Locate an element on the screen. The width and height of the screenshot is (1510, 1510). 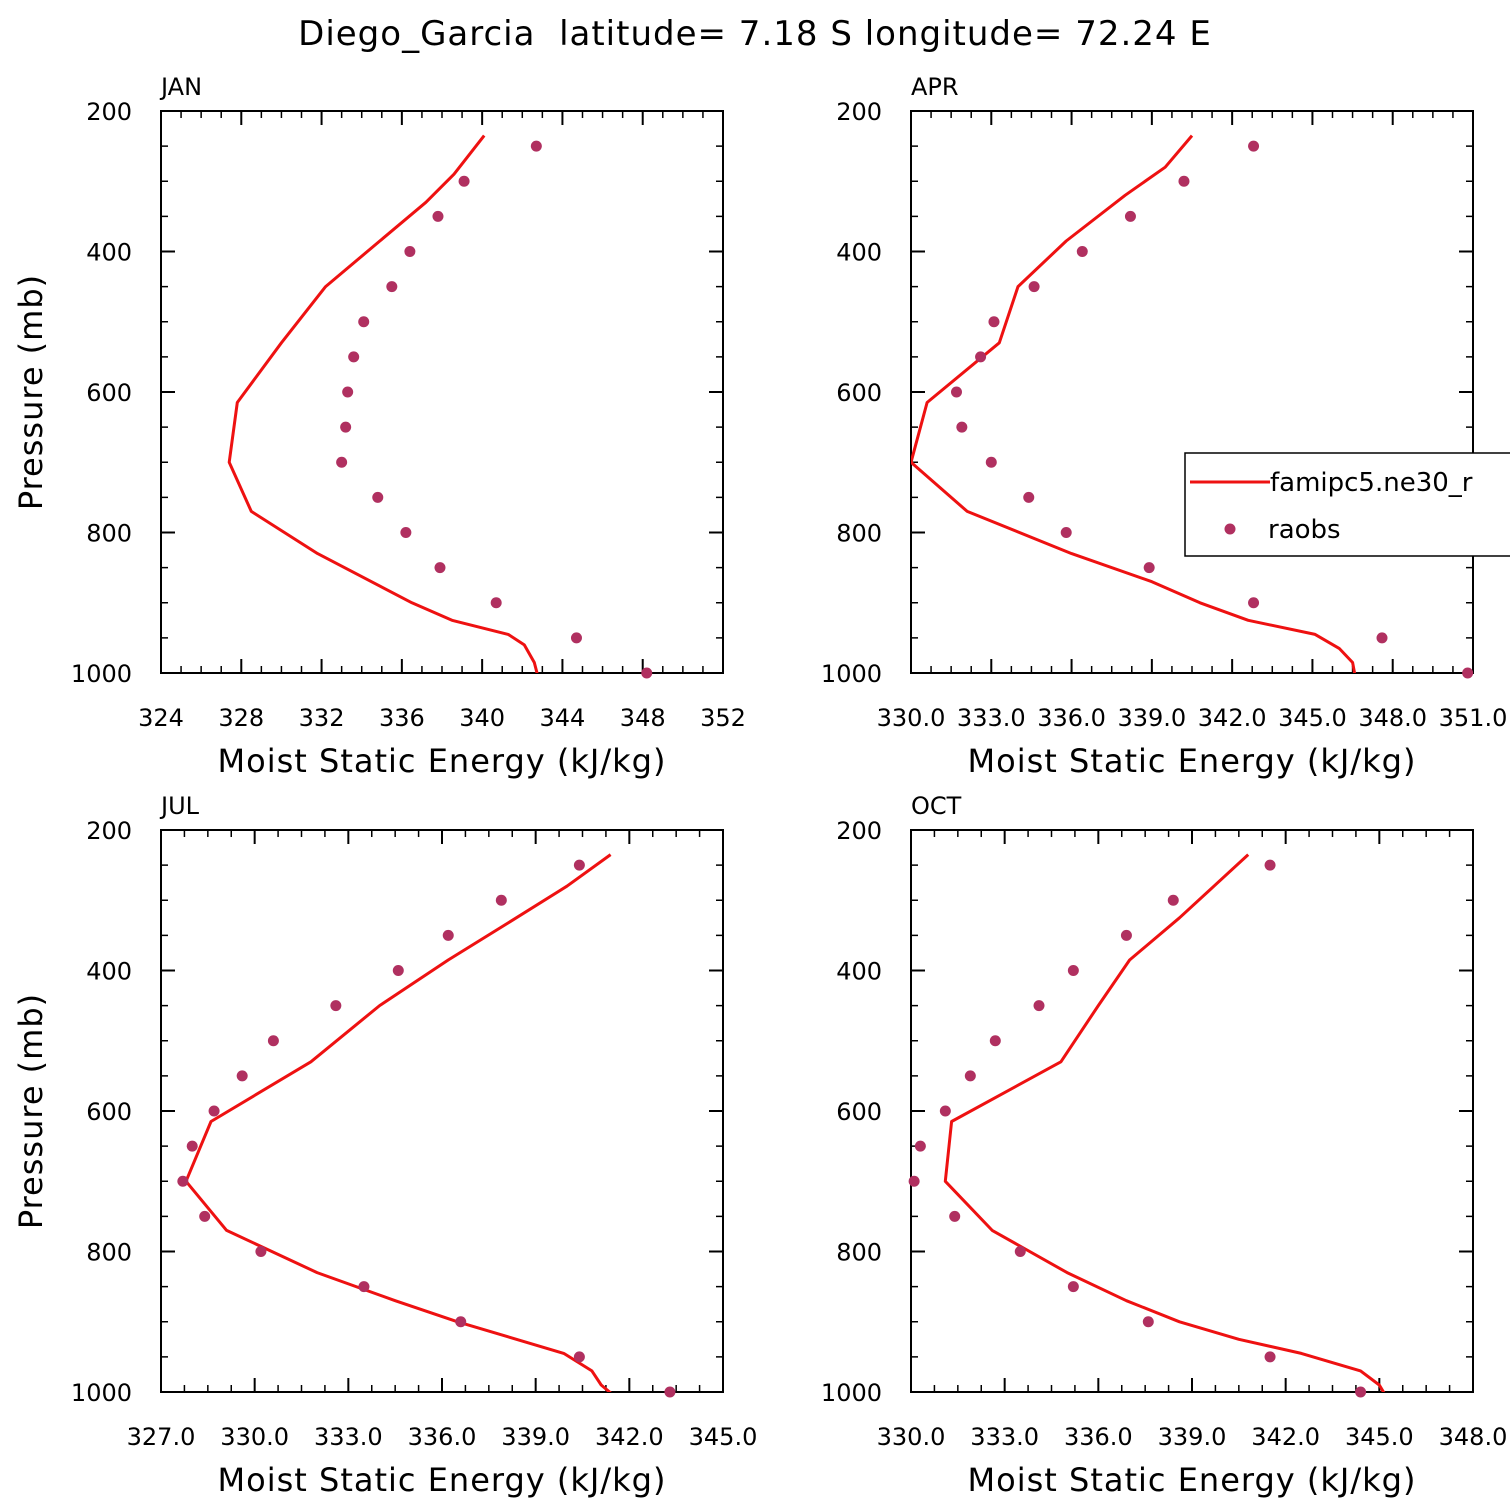
x-tick-label: 336.0 is located at coordinates (442, 1437).